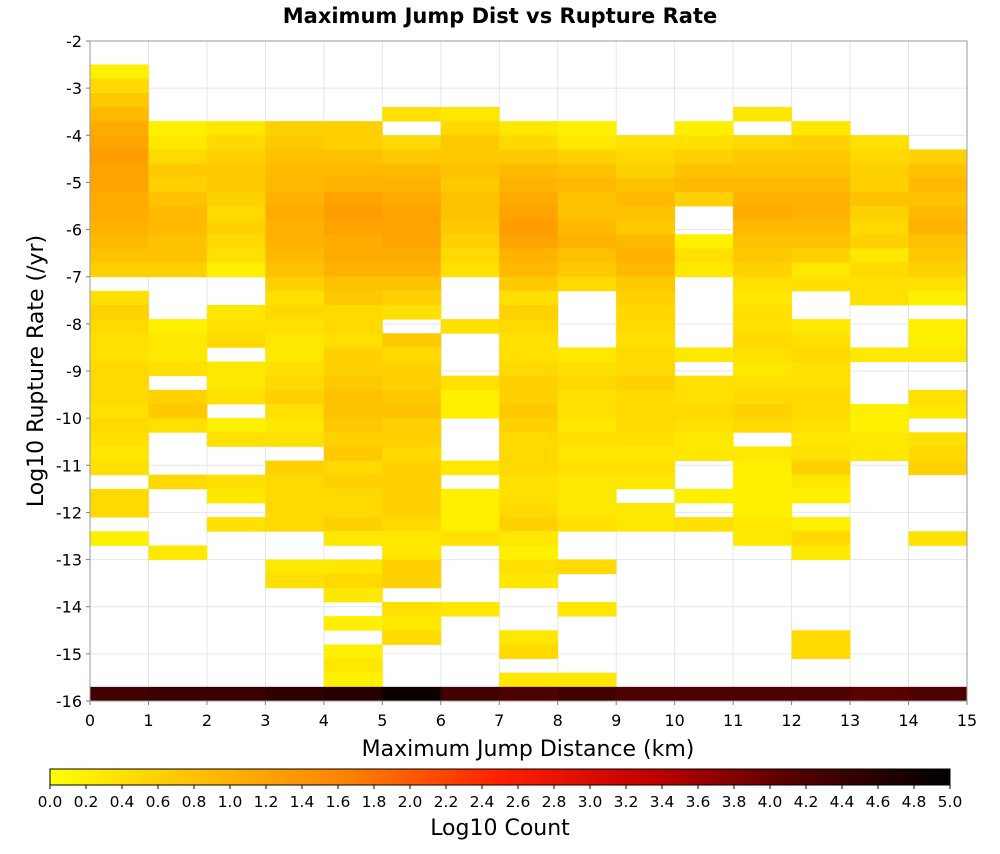 This screenshot has width=1000, height=854. I want to click on x-tick-label: 15, so click(967, 720).